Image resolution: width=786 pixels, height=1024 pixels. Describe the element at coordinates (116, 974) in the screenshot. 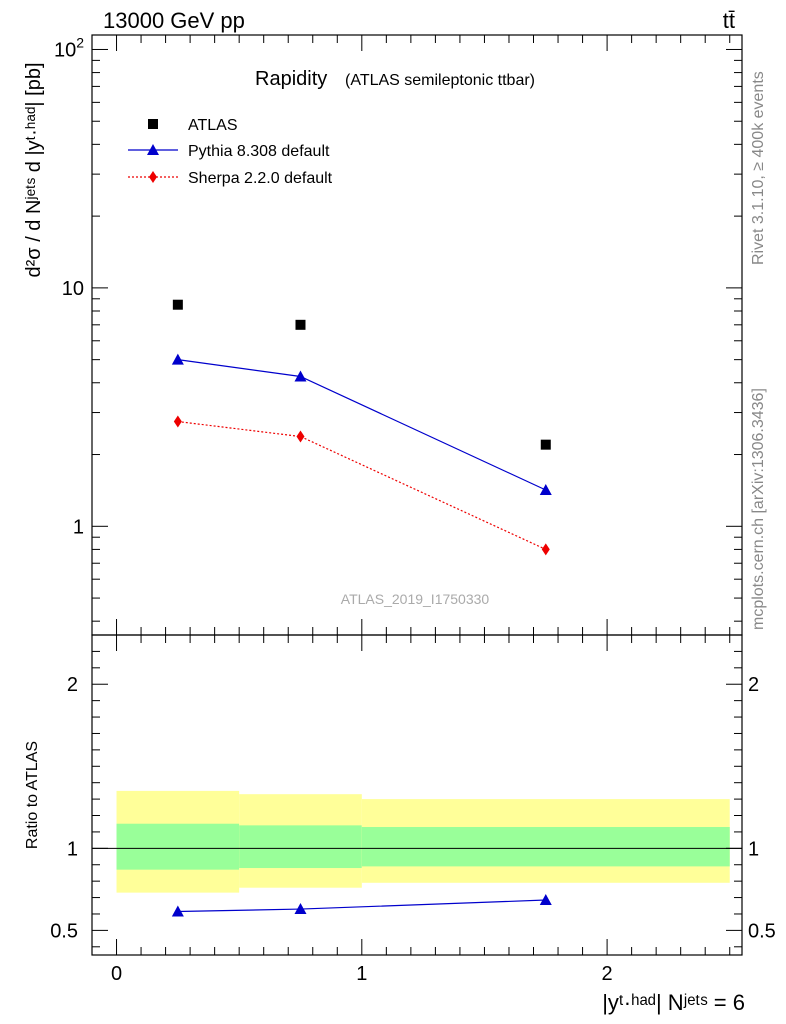

I see `x-tick-label: 0` at that location.